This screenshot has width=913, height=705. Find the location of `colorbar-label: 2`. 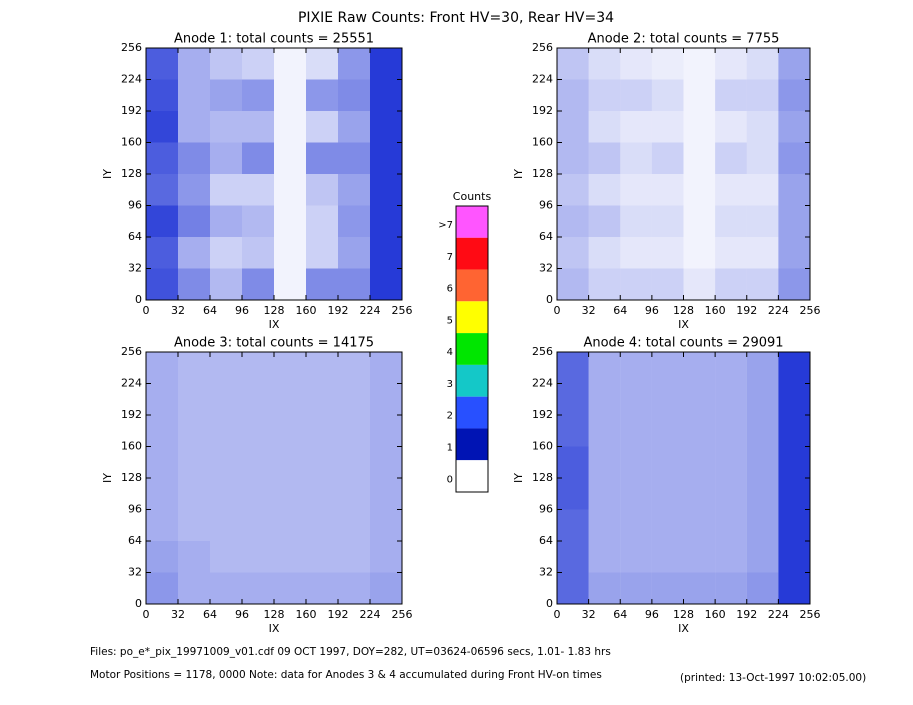

colorbar-label: 2 is located at coordinates (450, 416).